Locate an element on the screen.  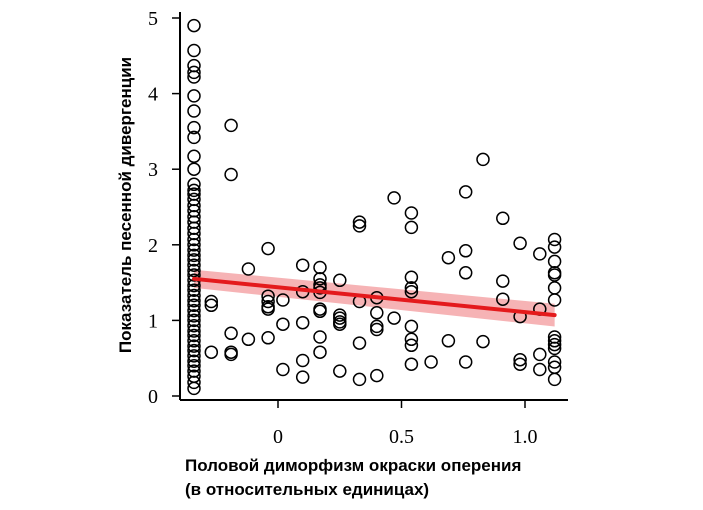
y-tick-label: 4 is located at coordinates (153, 95).